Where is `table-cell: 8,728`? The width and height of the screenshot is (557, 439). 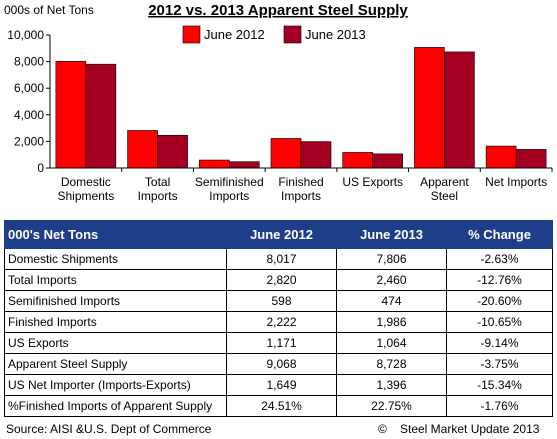
table-cell: 8,728 is located at coordinates (391, 364).